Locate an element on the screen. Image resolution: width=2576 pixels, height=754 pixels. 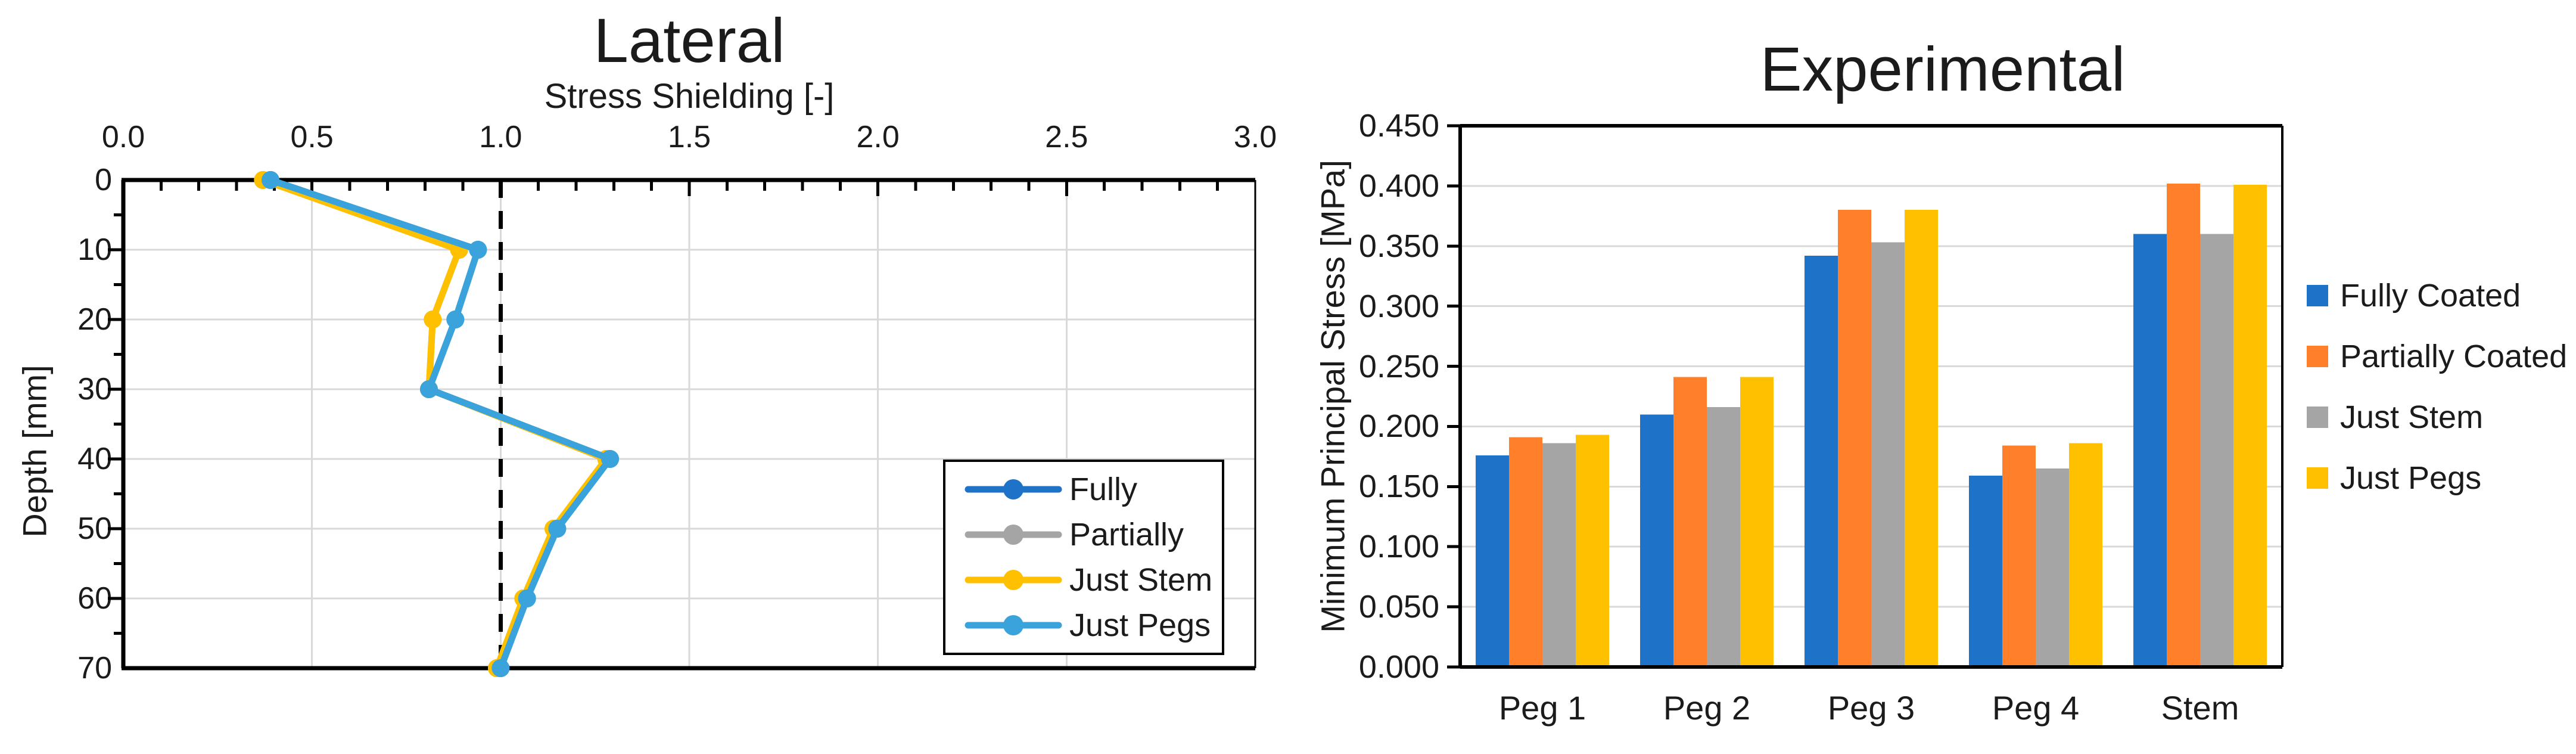
experimental-chart-title: Experimental is located at coordinates (1943, 69).